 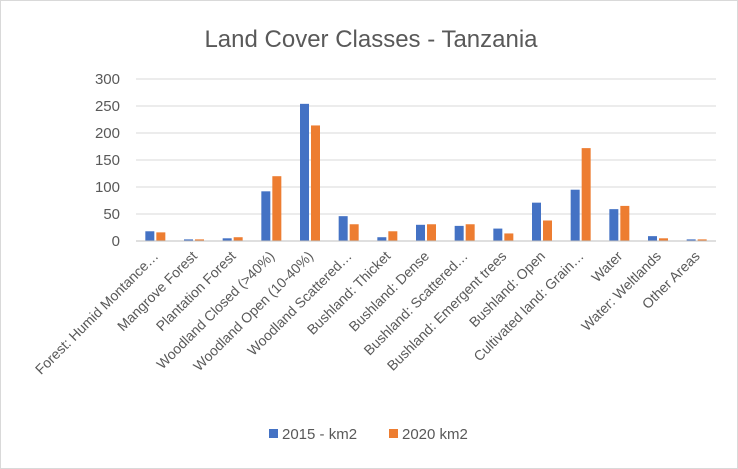 What do you see at coordinates (116, 241) in the screenshot?
I see `y-tick-label: 0` at bounding box center [116, 241].